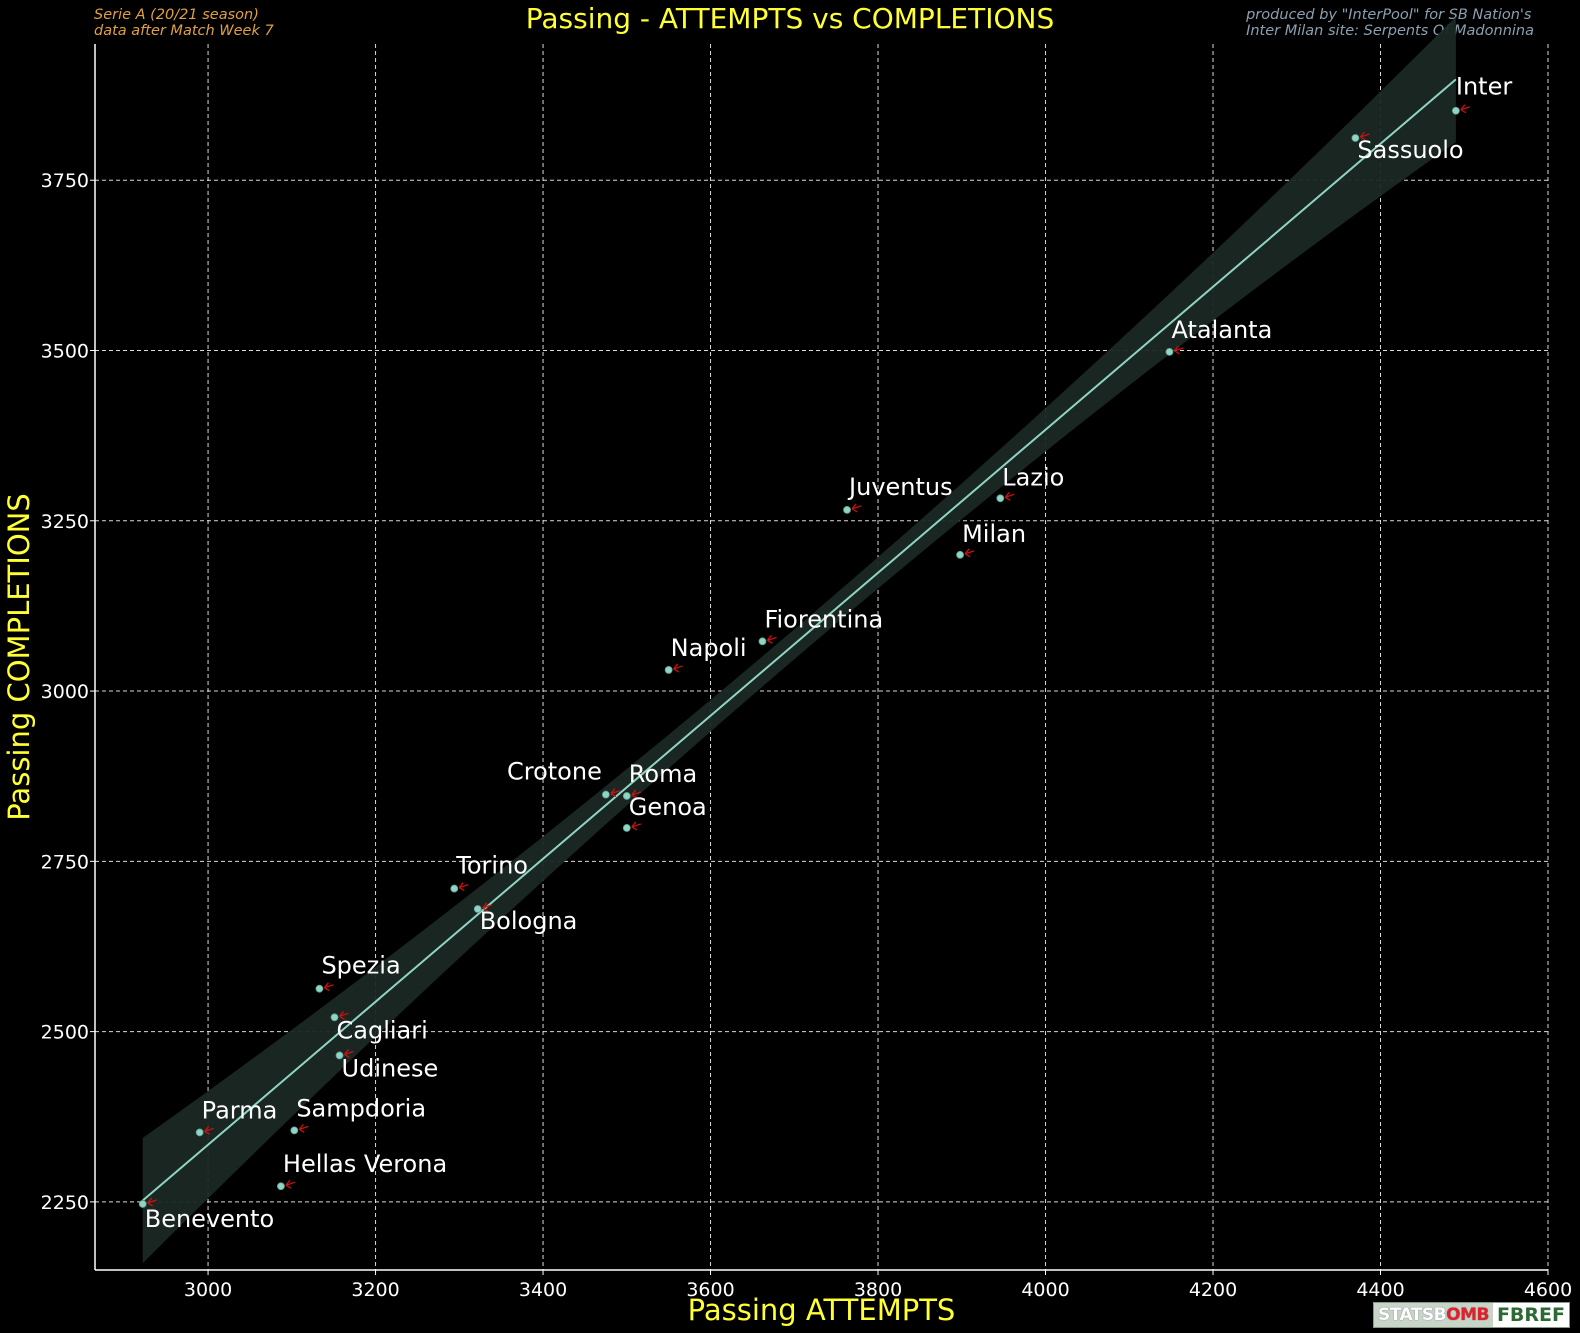 Image resolution: width=1580 pixels, height=1333 pixels. What do you see at coordinates (900, 487) in the screenshot?
I see `point-label: Juventus` at bounding box center [900, 487].